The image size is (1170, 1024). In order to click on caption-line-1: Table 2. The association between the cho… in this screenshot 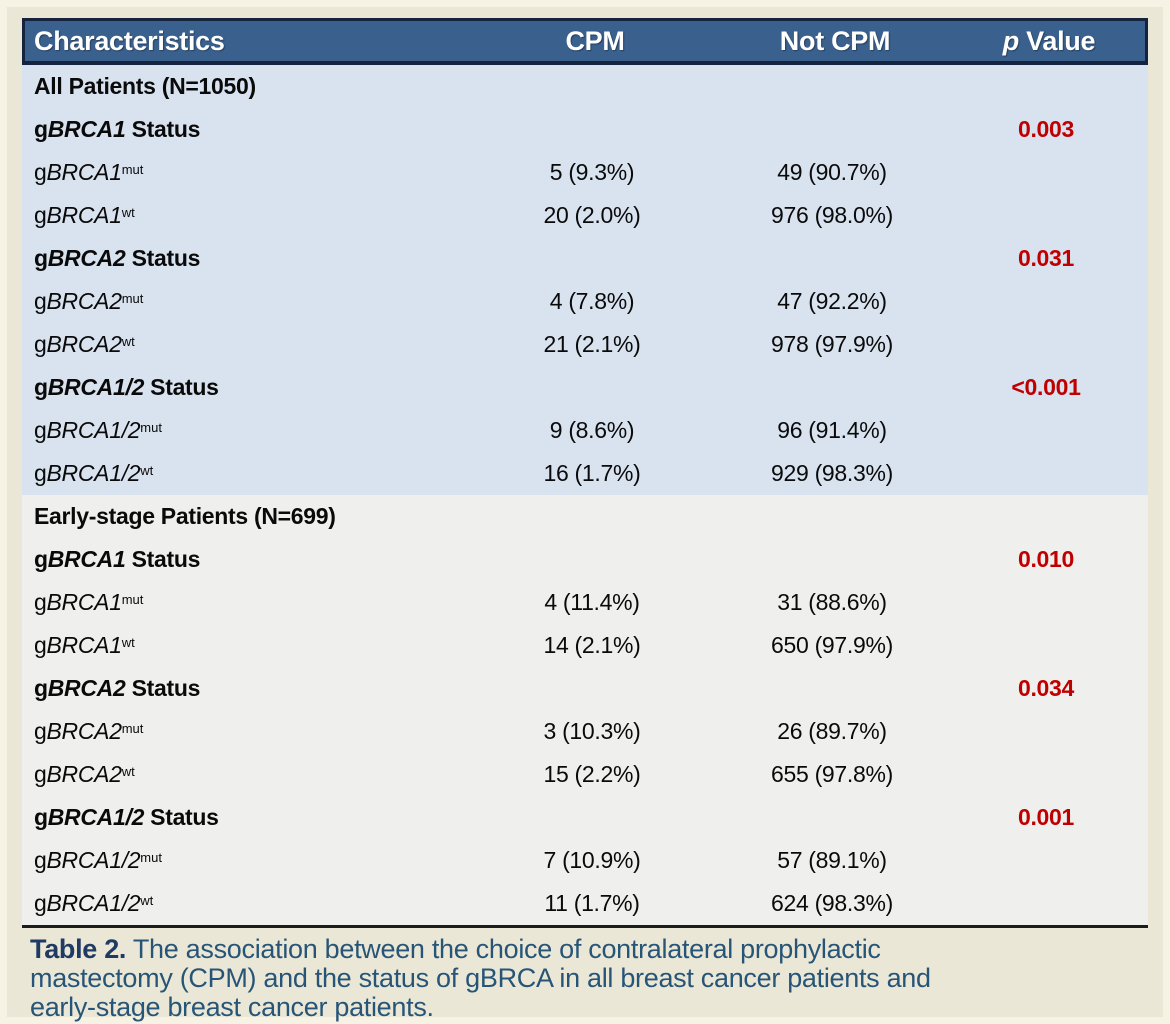, I will do `click(580, 949)`.